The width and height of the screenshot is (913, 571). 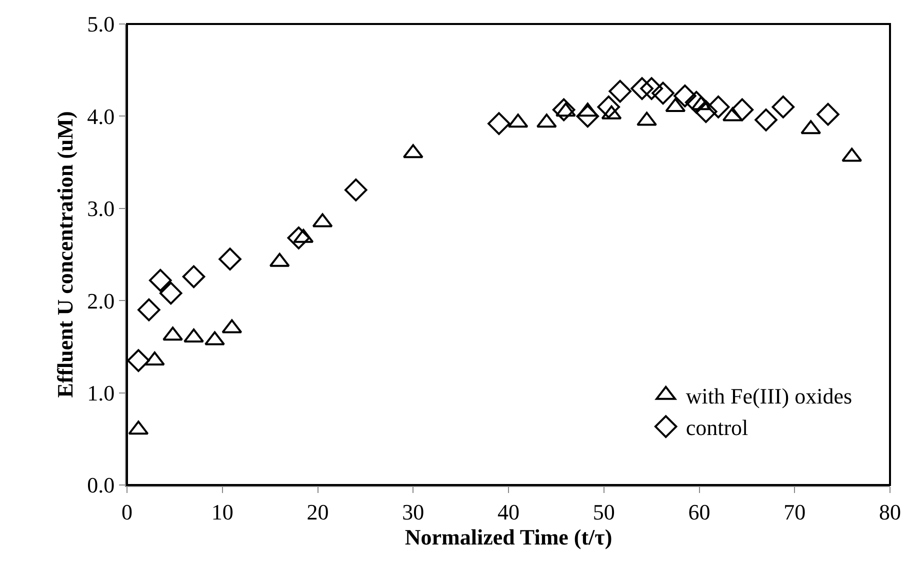 I want to click on y-tick-label: 3.0, so click(x=101, y=209).